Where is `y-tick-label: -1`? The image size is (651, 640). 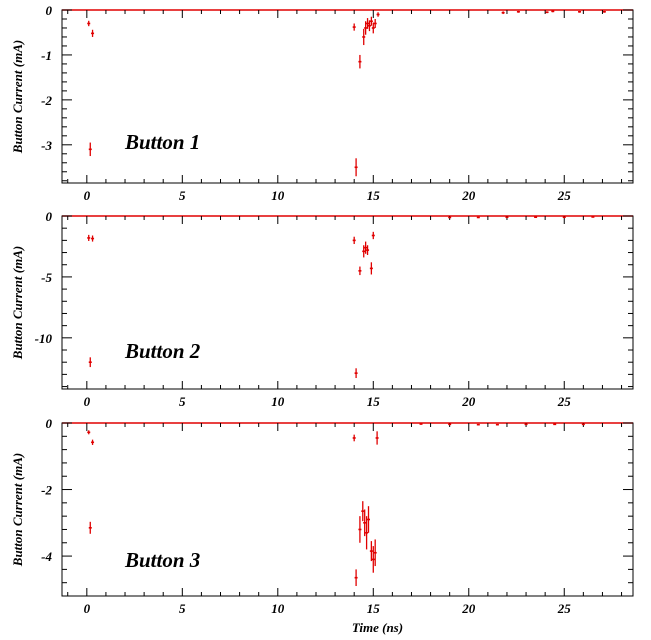
y-tick-label: -1 is located at coordinates (46, 55).